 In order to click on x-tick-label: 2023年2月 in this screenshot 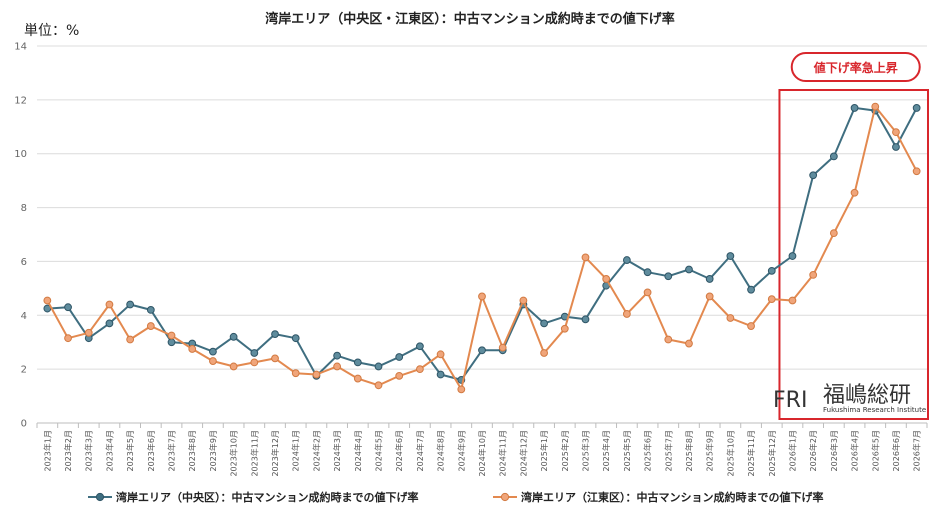, I will do `click(68, 450)`.